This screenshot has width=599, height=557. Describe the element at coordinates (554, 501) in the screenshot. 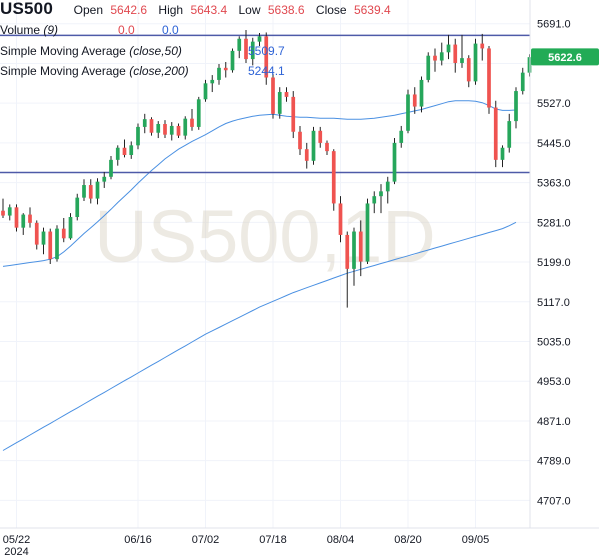

I see `y-tick-label: 4707.0` at that location.